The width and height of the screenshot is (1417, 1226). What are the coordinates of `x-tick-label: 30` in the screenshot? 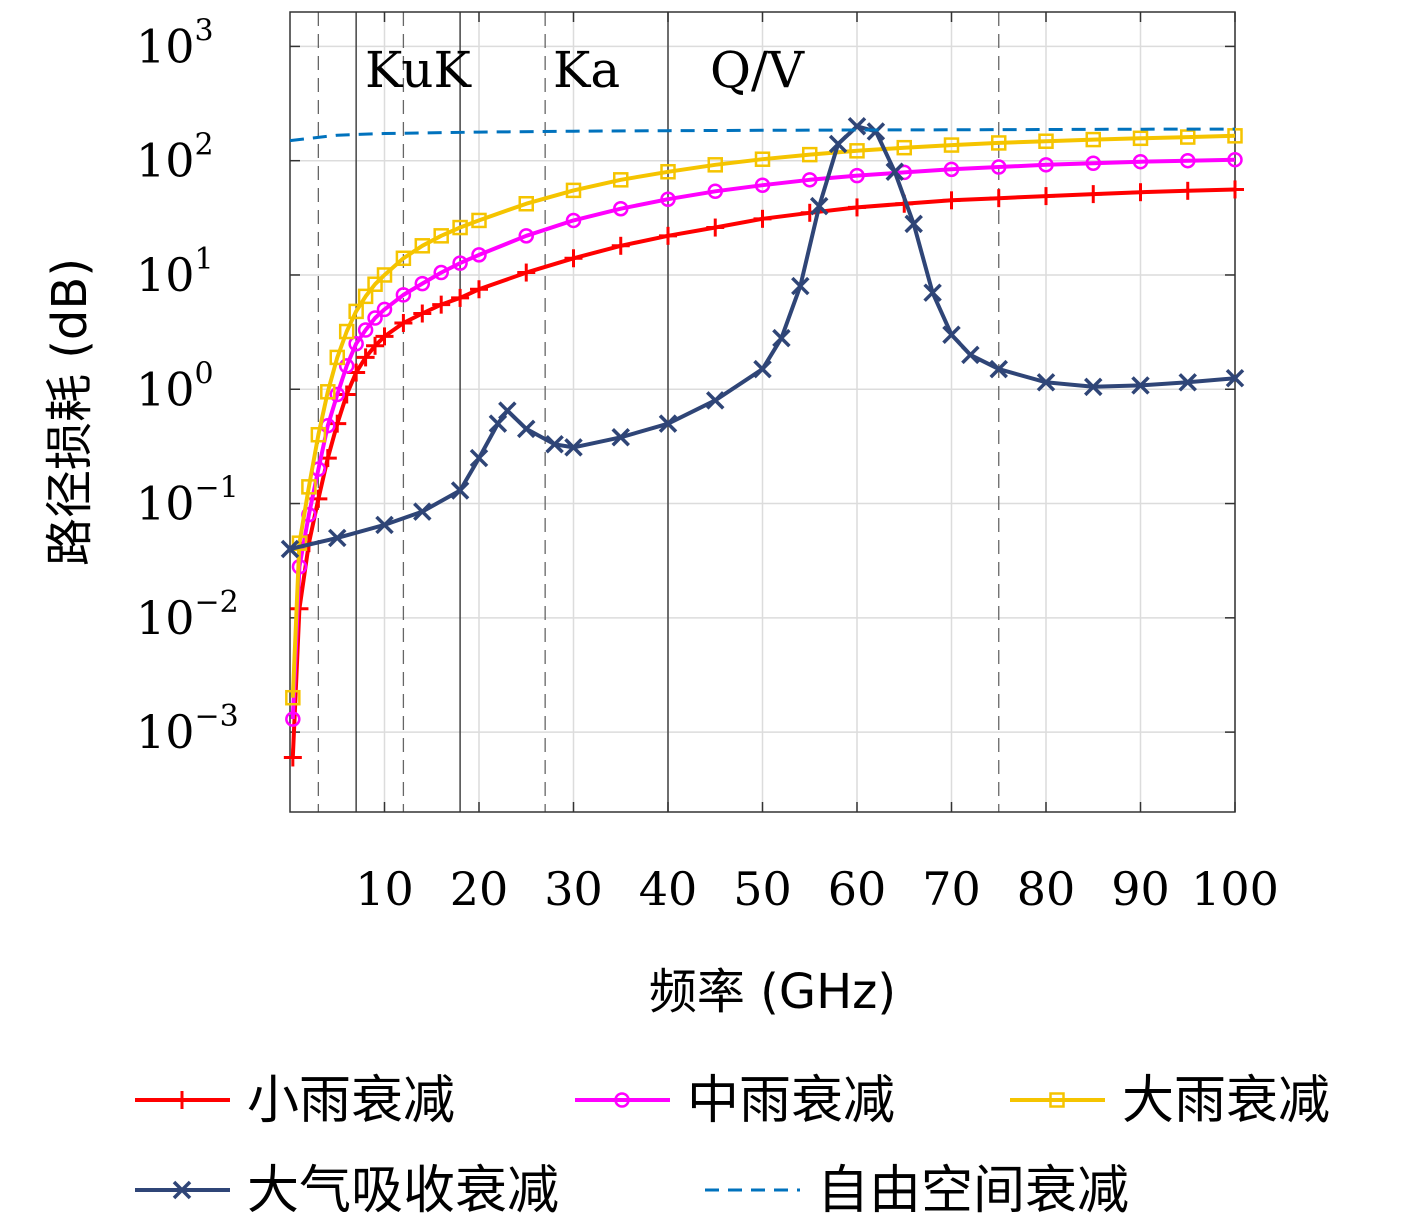 It's located at (573, 889).